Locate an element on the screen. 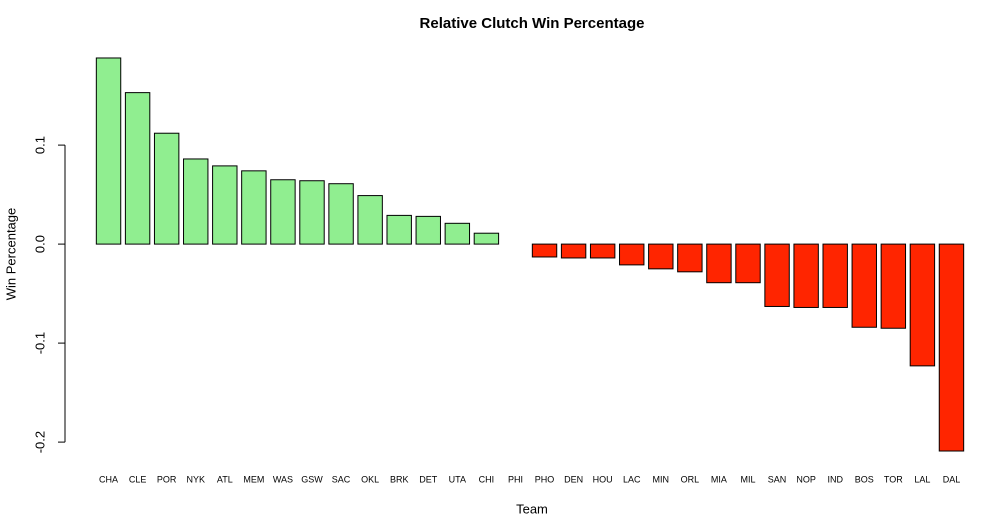 The width and height of the screenshot is (1000, 524). y-tick-label: 0.1 is located at coordinates (39, 145).